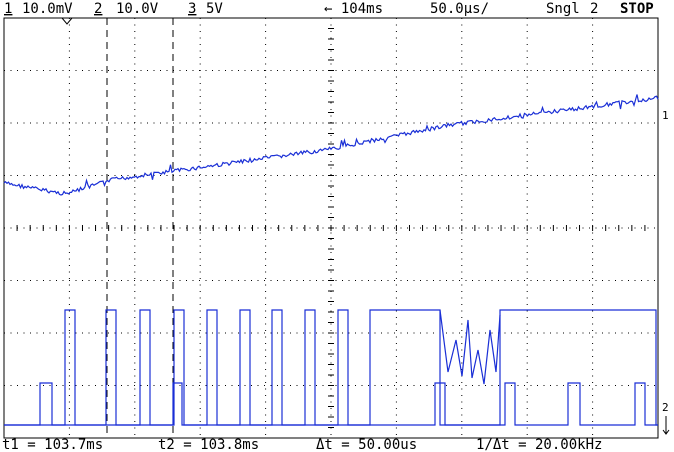 This screenshot has width=674, height=452. What do you see at coordinates (208, 444) in the screenshot?
I see `cursor-t2-readout: t2 = 103.8ms` at bounding box center [208, 444].